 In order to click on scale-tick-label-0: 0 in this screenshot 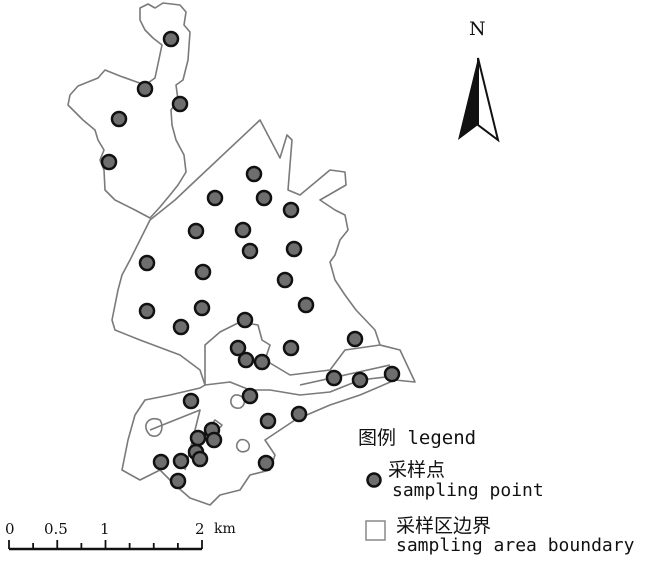, I will do `click(10, 529)`.